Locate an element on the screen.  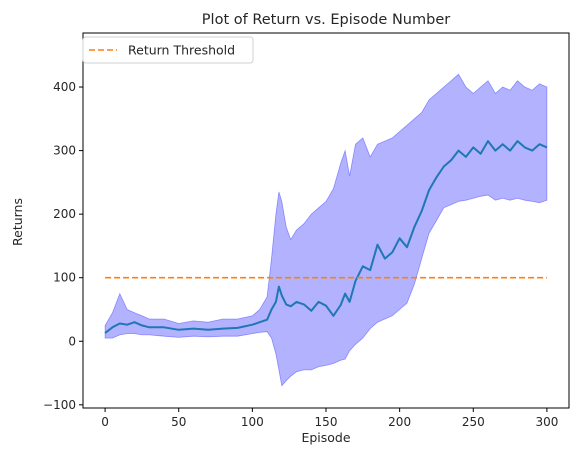
x-tick-label: 0 is located at coordinates (105, 422).